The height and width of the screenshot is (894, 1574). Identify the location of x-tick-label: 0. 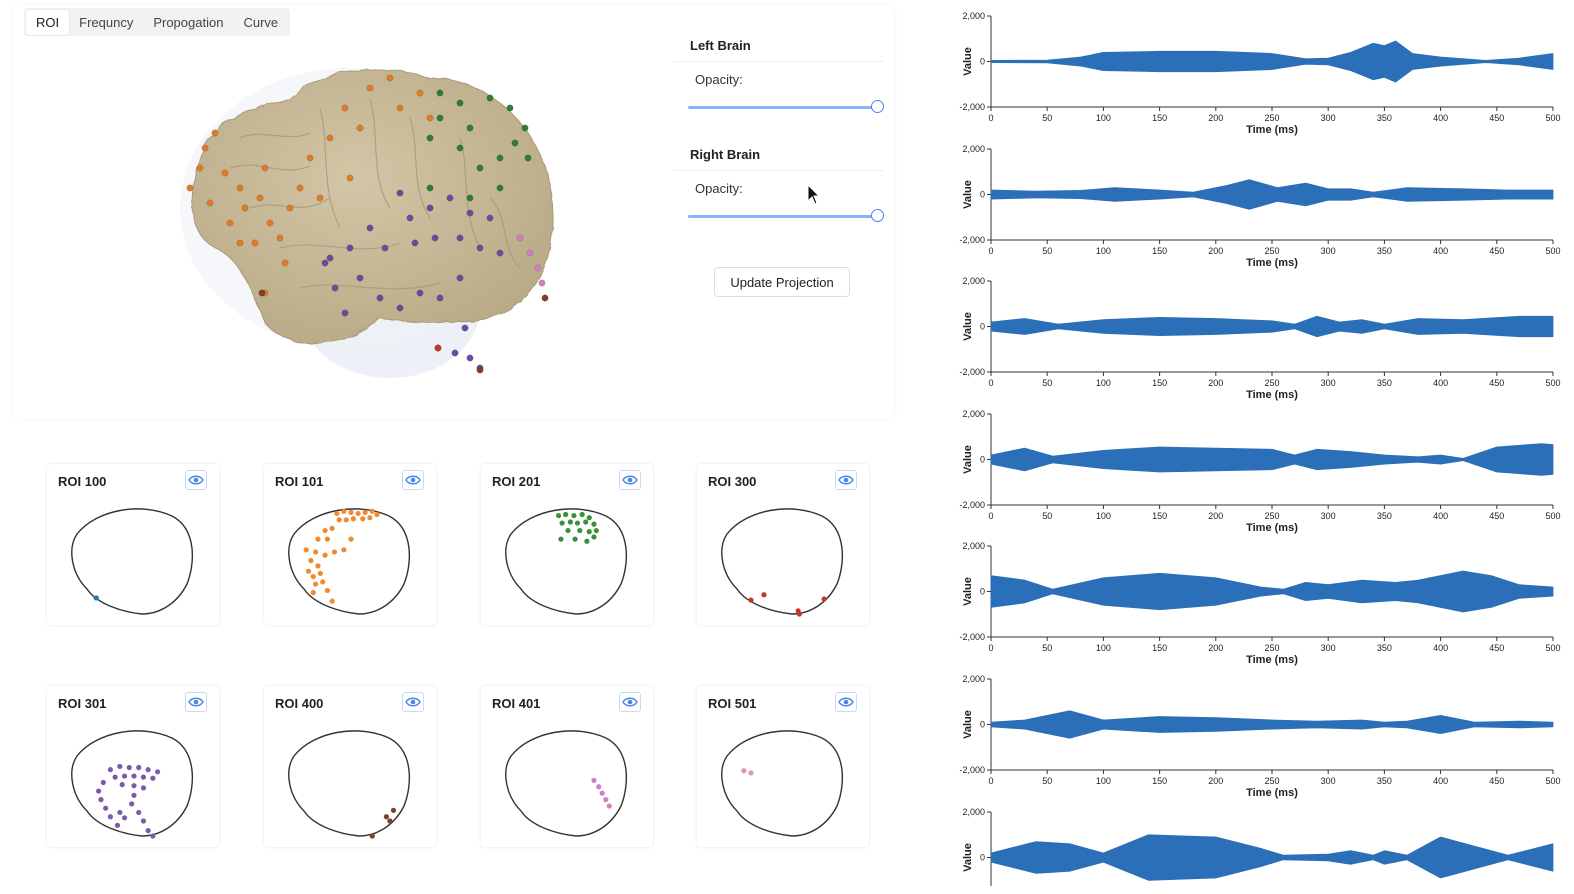
(990, 516).